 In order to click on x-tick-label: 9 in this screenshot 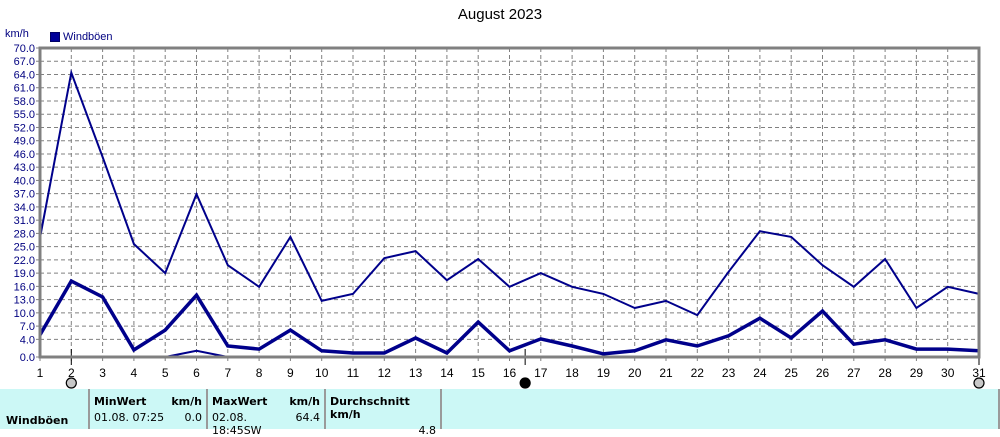, I will do `click(290, 373)`.